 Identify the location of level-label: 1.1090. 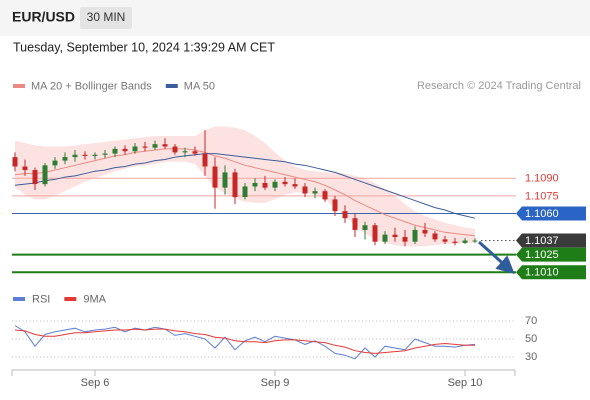
(542, 179).